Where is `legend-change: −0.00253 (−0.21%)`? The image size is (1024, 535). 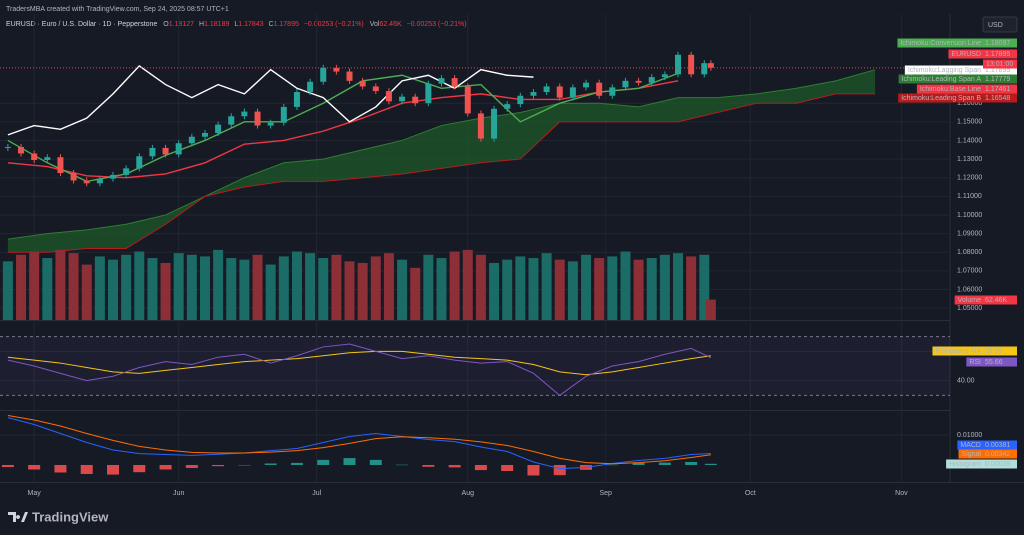 legend-change: −0.00253 (−0.21%) is located at coordinates (437, 24).